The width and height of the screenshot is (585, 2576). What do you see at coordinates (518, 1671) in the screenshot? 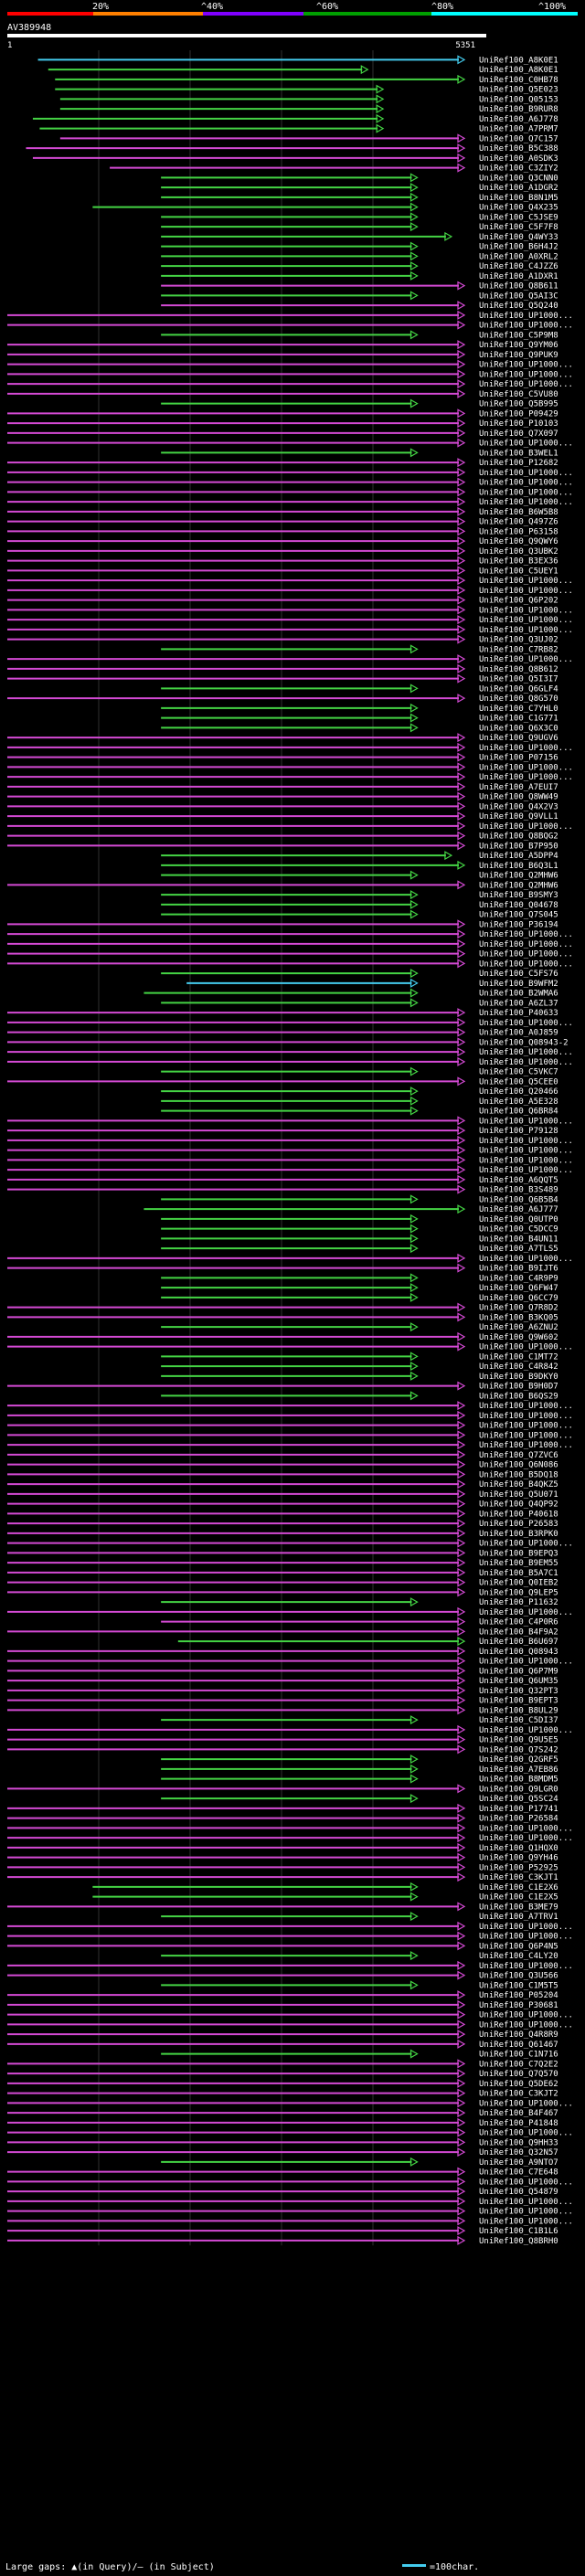
I see `hit-label: UniRef100_Q6P7M9` at bounding box center [518, 1671].